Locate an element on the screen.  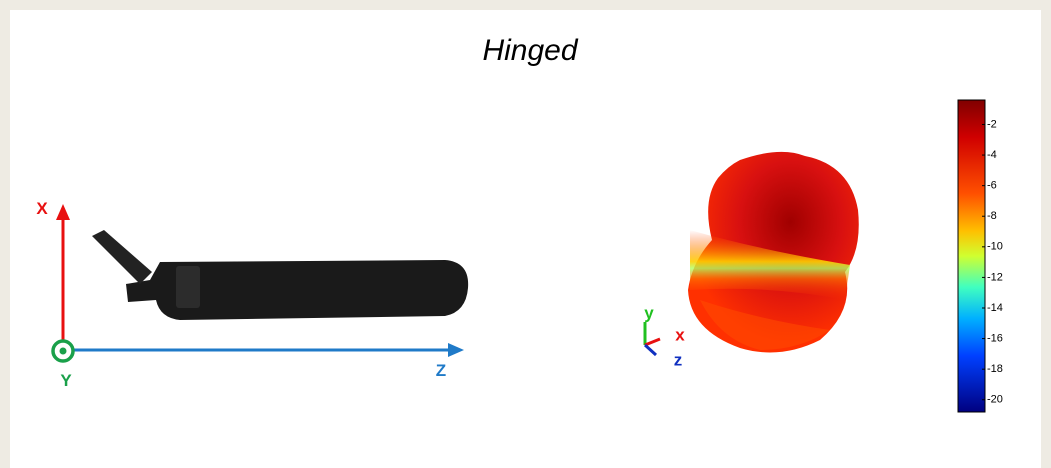
colorbar-tick-label: -12 is located at coordinates (995, 277).